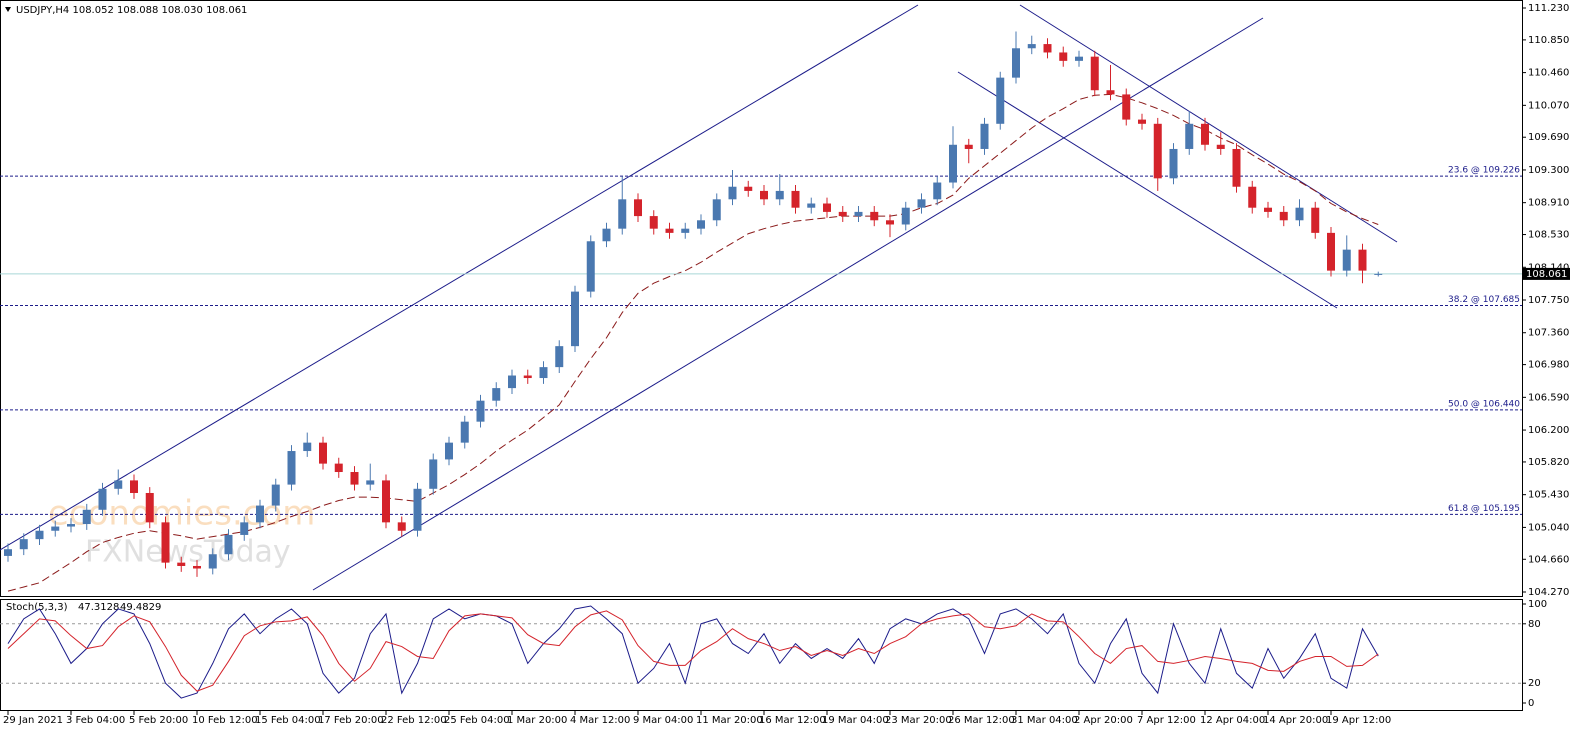  What do you see at coordinates (1546, 274) in the screenshot?
I see `current-price-label: 108.061` at bounding box center [1546, 274].